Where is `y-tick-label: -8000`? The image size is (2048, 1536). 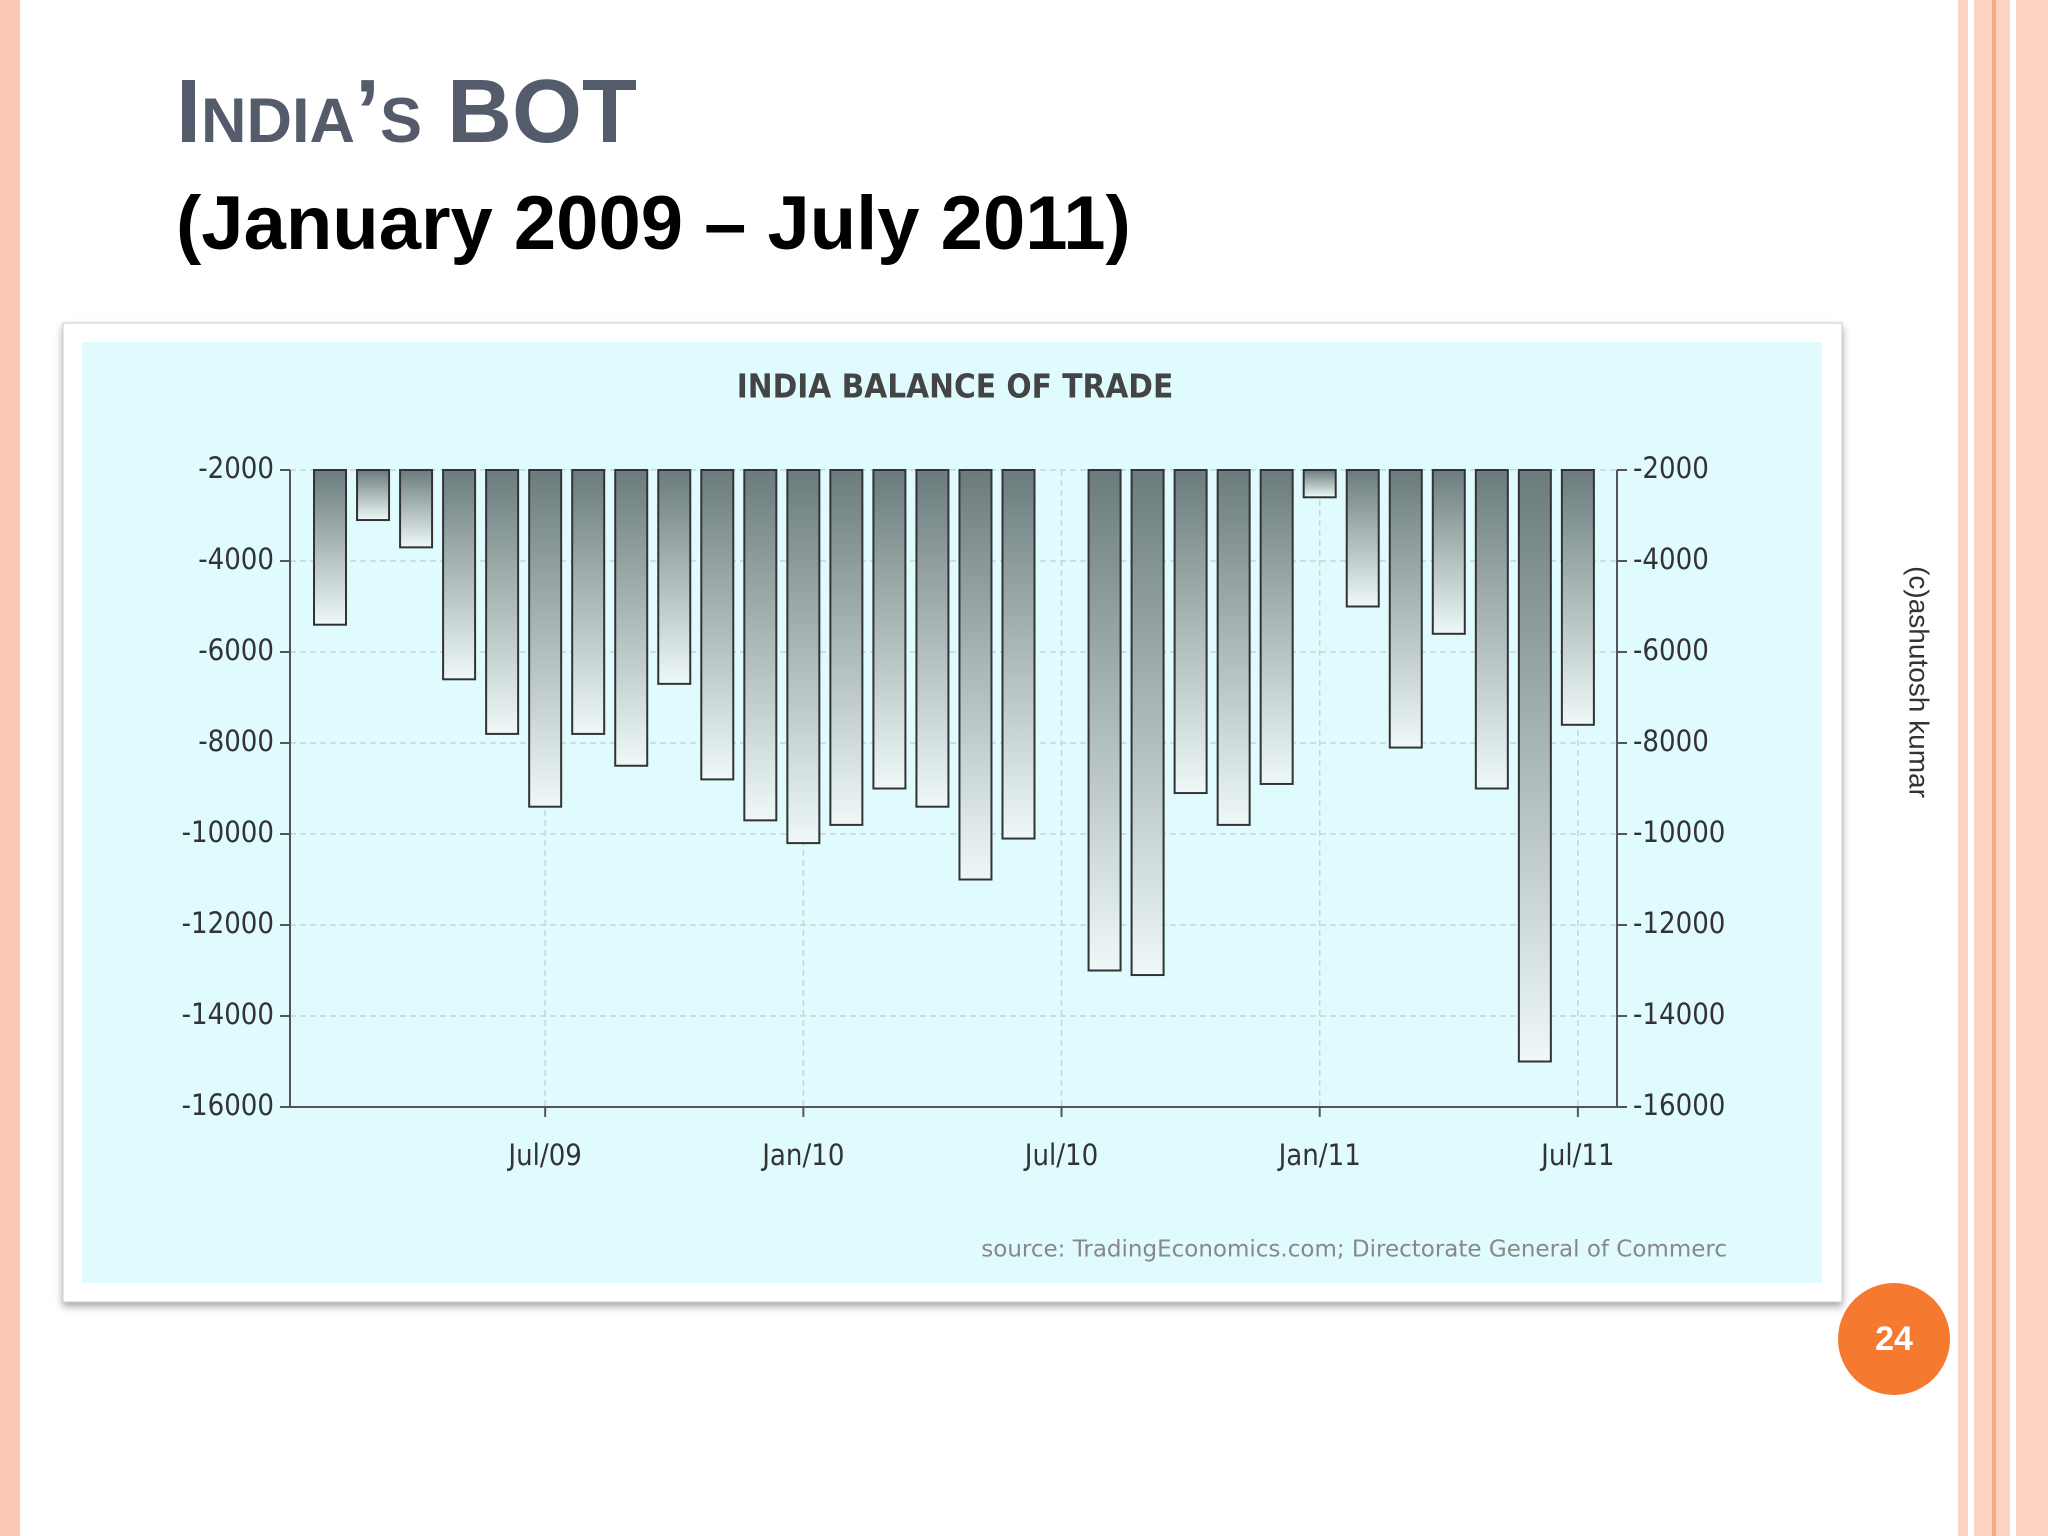 y-tick-label: -8000 is located at coordinates (236, 741).